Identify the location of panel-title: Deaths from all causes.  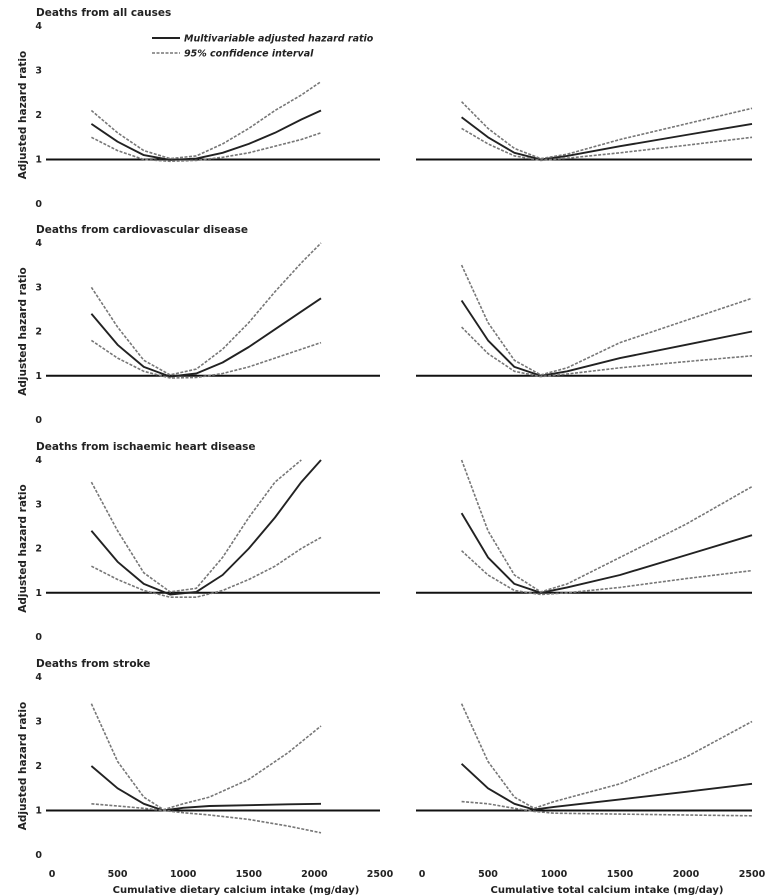
(103, 13).